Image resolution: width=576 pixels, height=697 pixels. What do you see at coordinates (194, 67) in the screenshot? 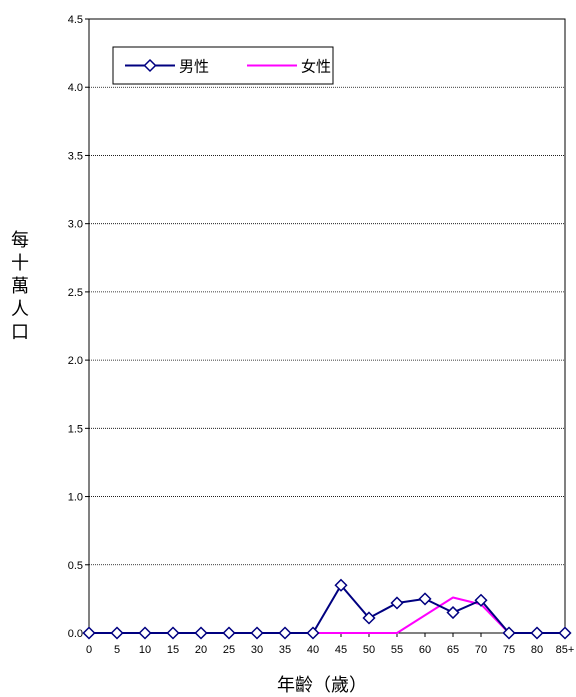
I see `legend-label: 男性` at bounding box center [194, 67].